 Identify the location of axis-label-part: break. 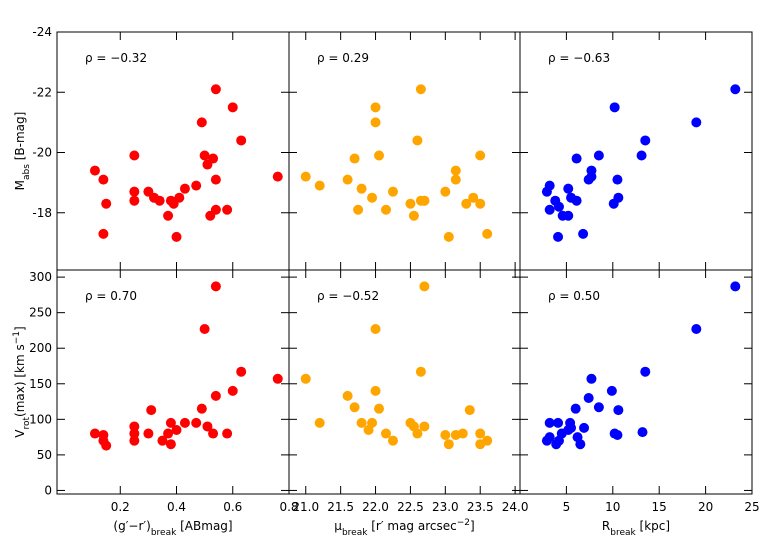
(355, 533).